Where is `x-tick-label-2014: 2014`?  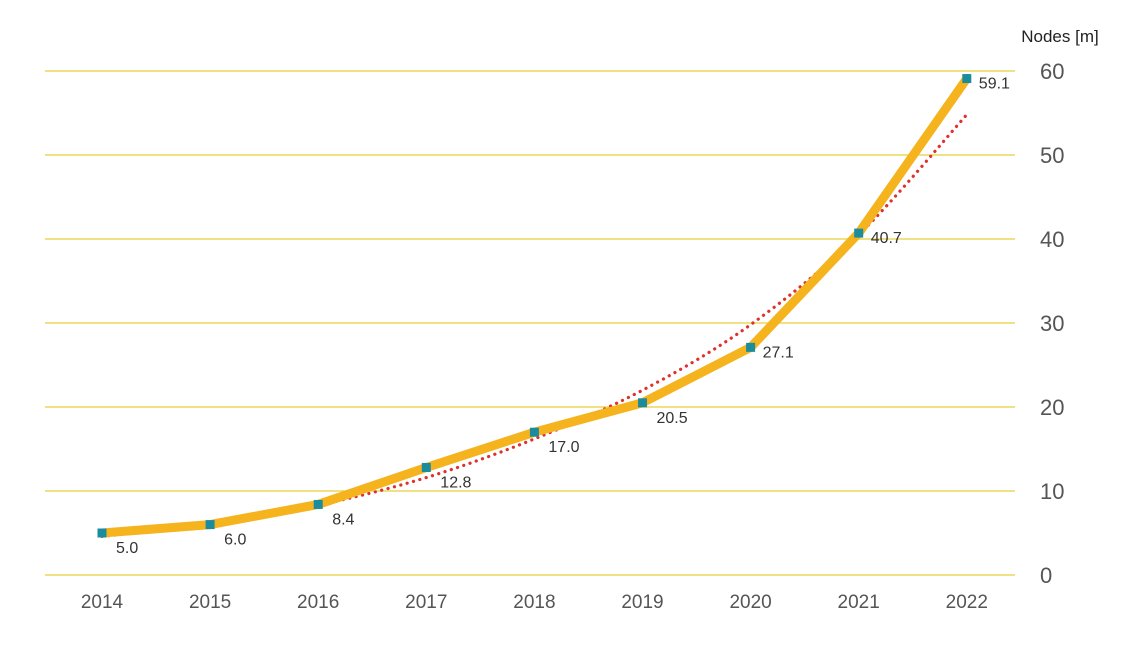
x-tick-label-2014: 2014 is located at coordinates (102, 602).